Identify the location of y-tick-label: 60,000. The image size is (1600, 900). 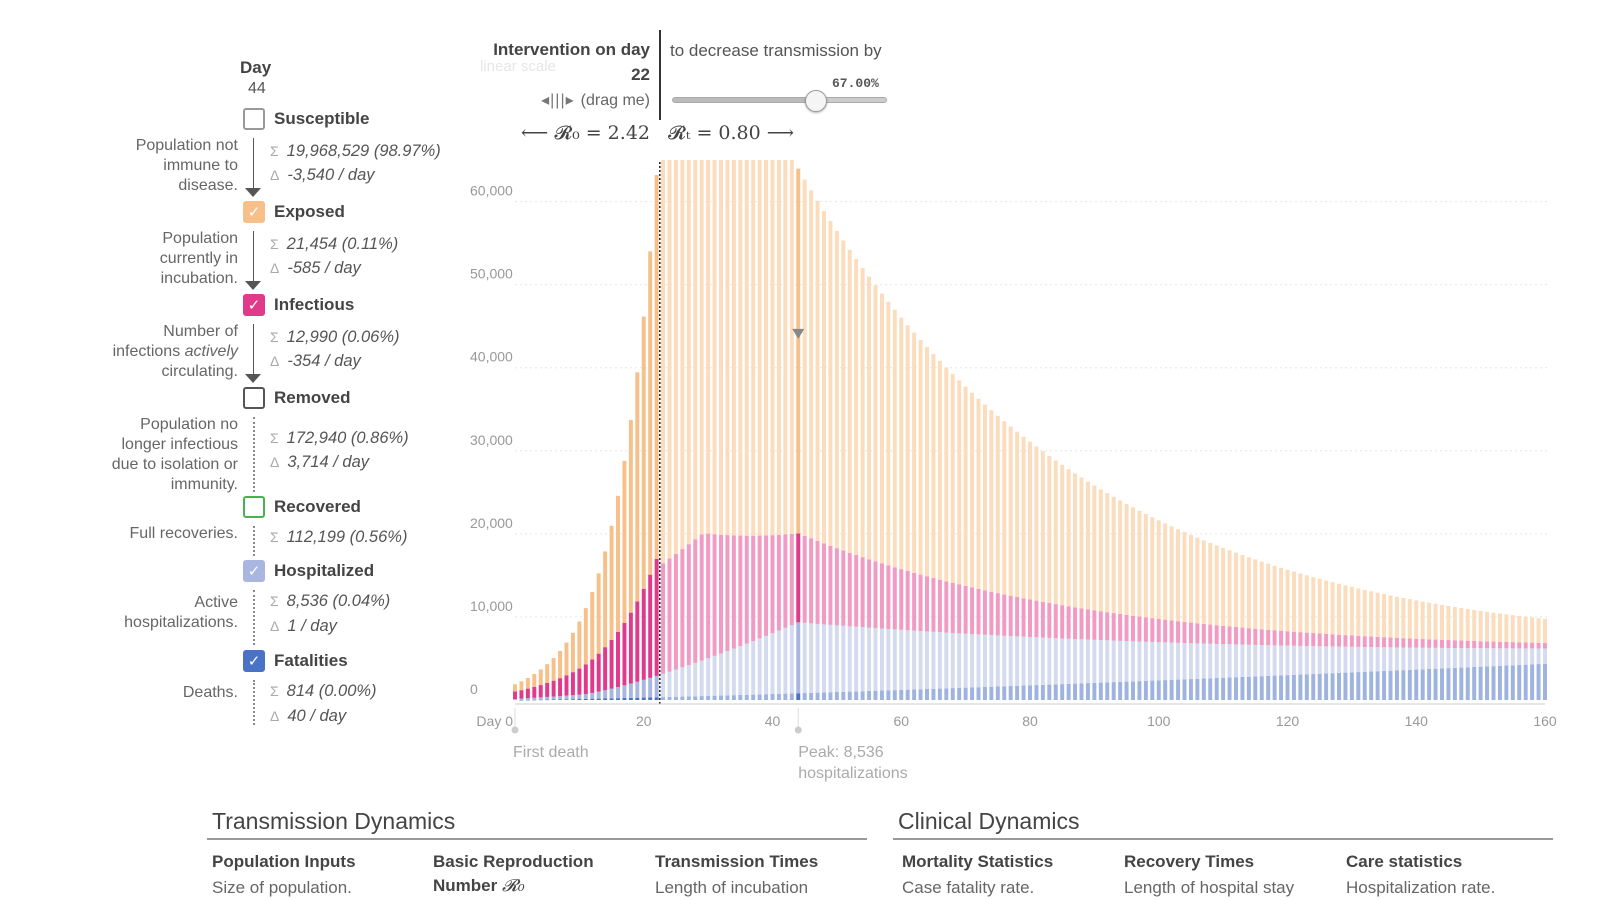
(491, 191).